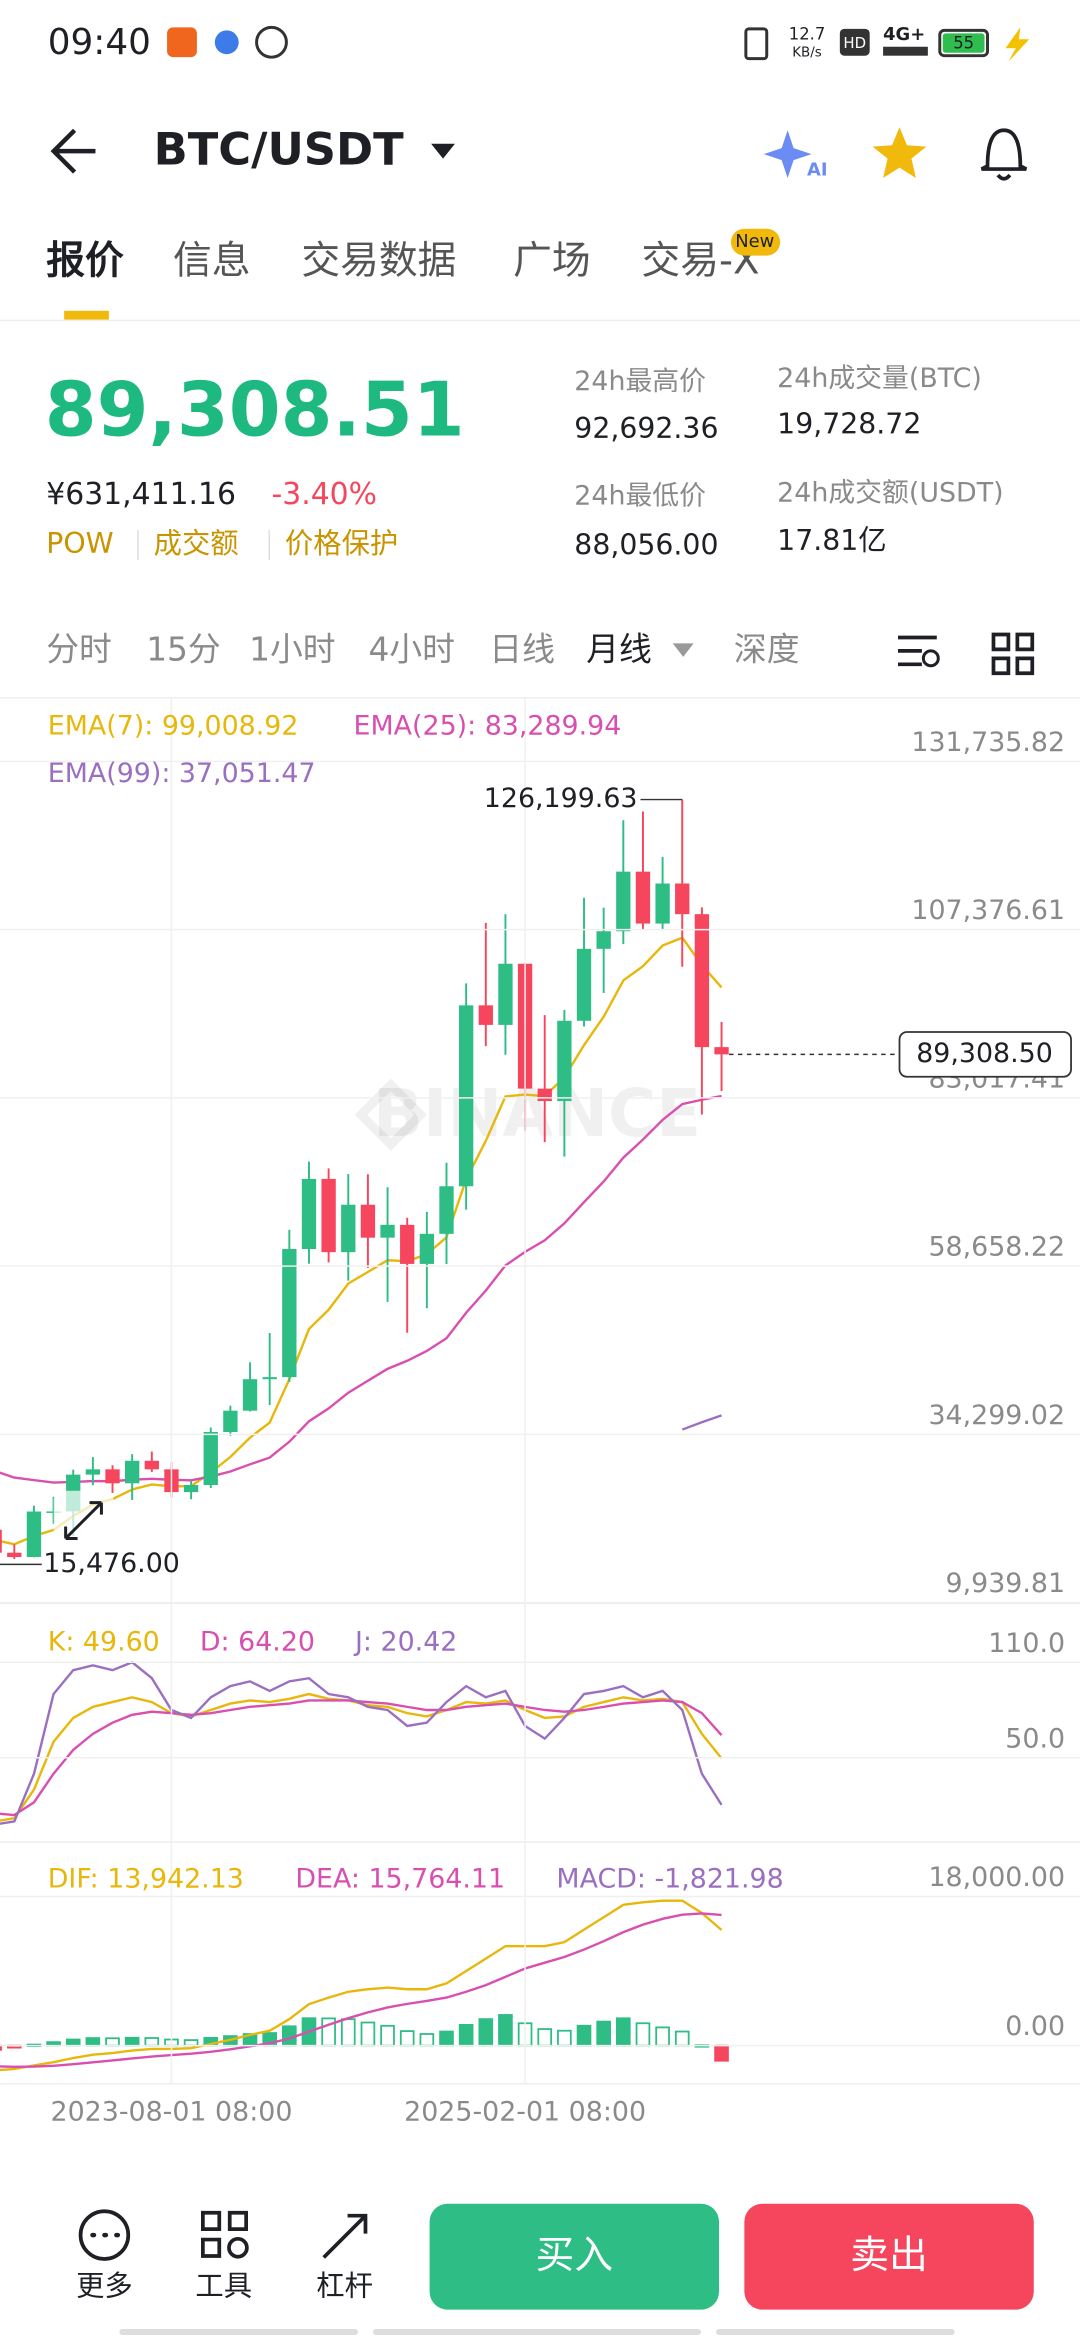  I want to click on indicator-settings-gear, so click(930, 658).